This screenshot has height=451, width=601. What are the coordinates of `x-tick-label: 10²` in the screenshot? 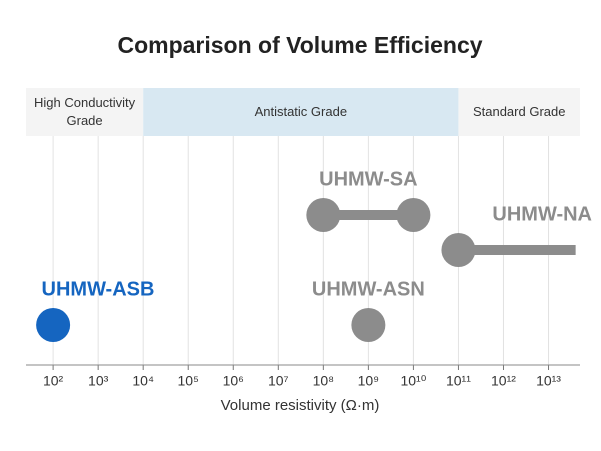 It's located at (53, 381).